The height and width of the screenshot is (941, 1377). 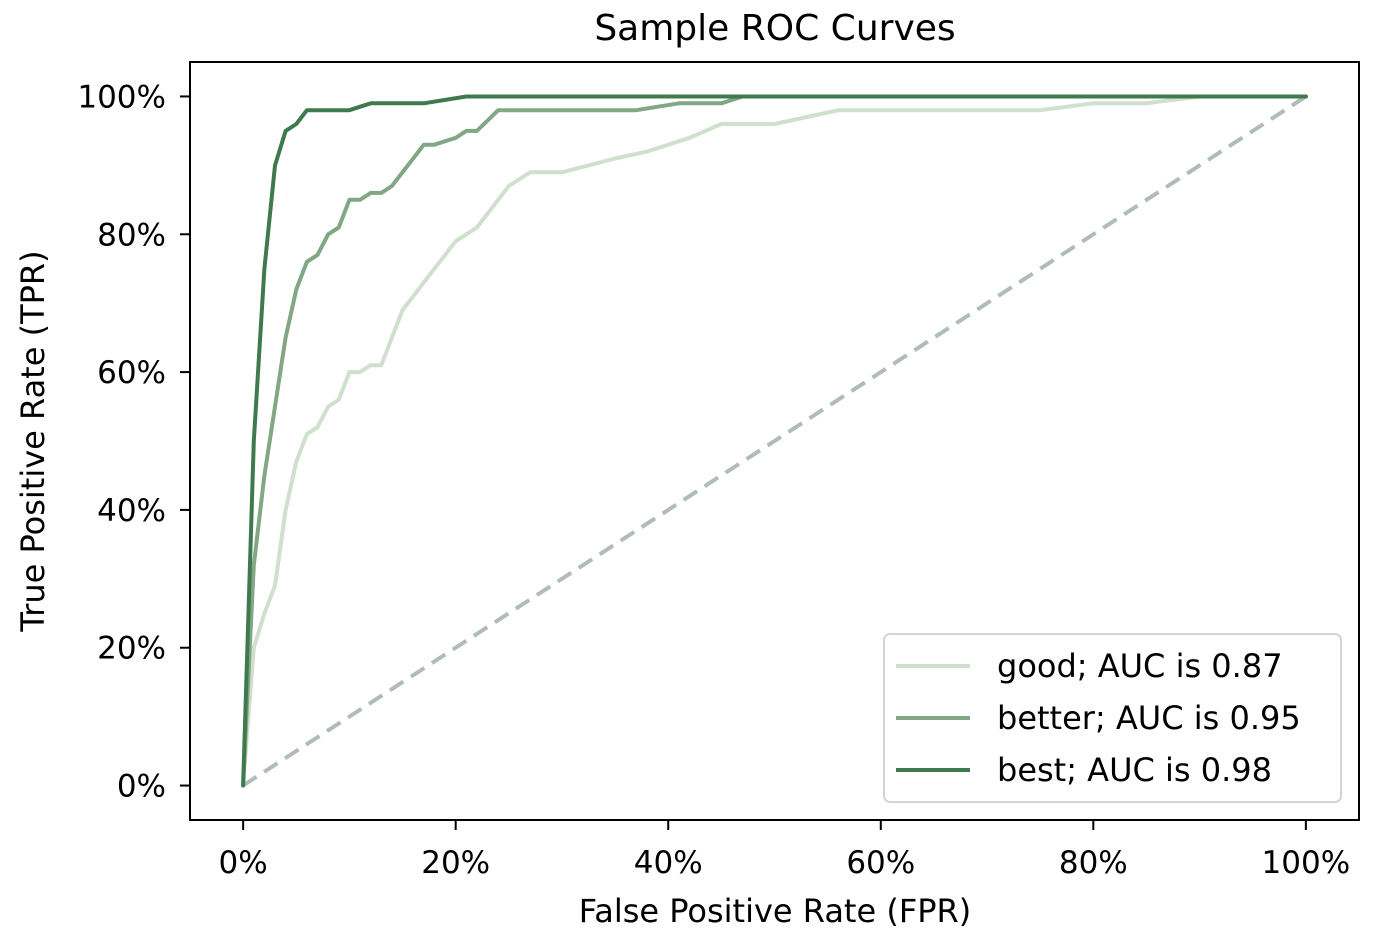 I want to click on legend-label: better; AUC is 0.95, so click(x=1149, y=718).